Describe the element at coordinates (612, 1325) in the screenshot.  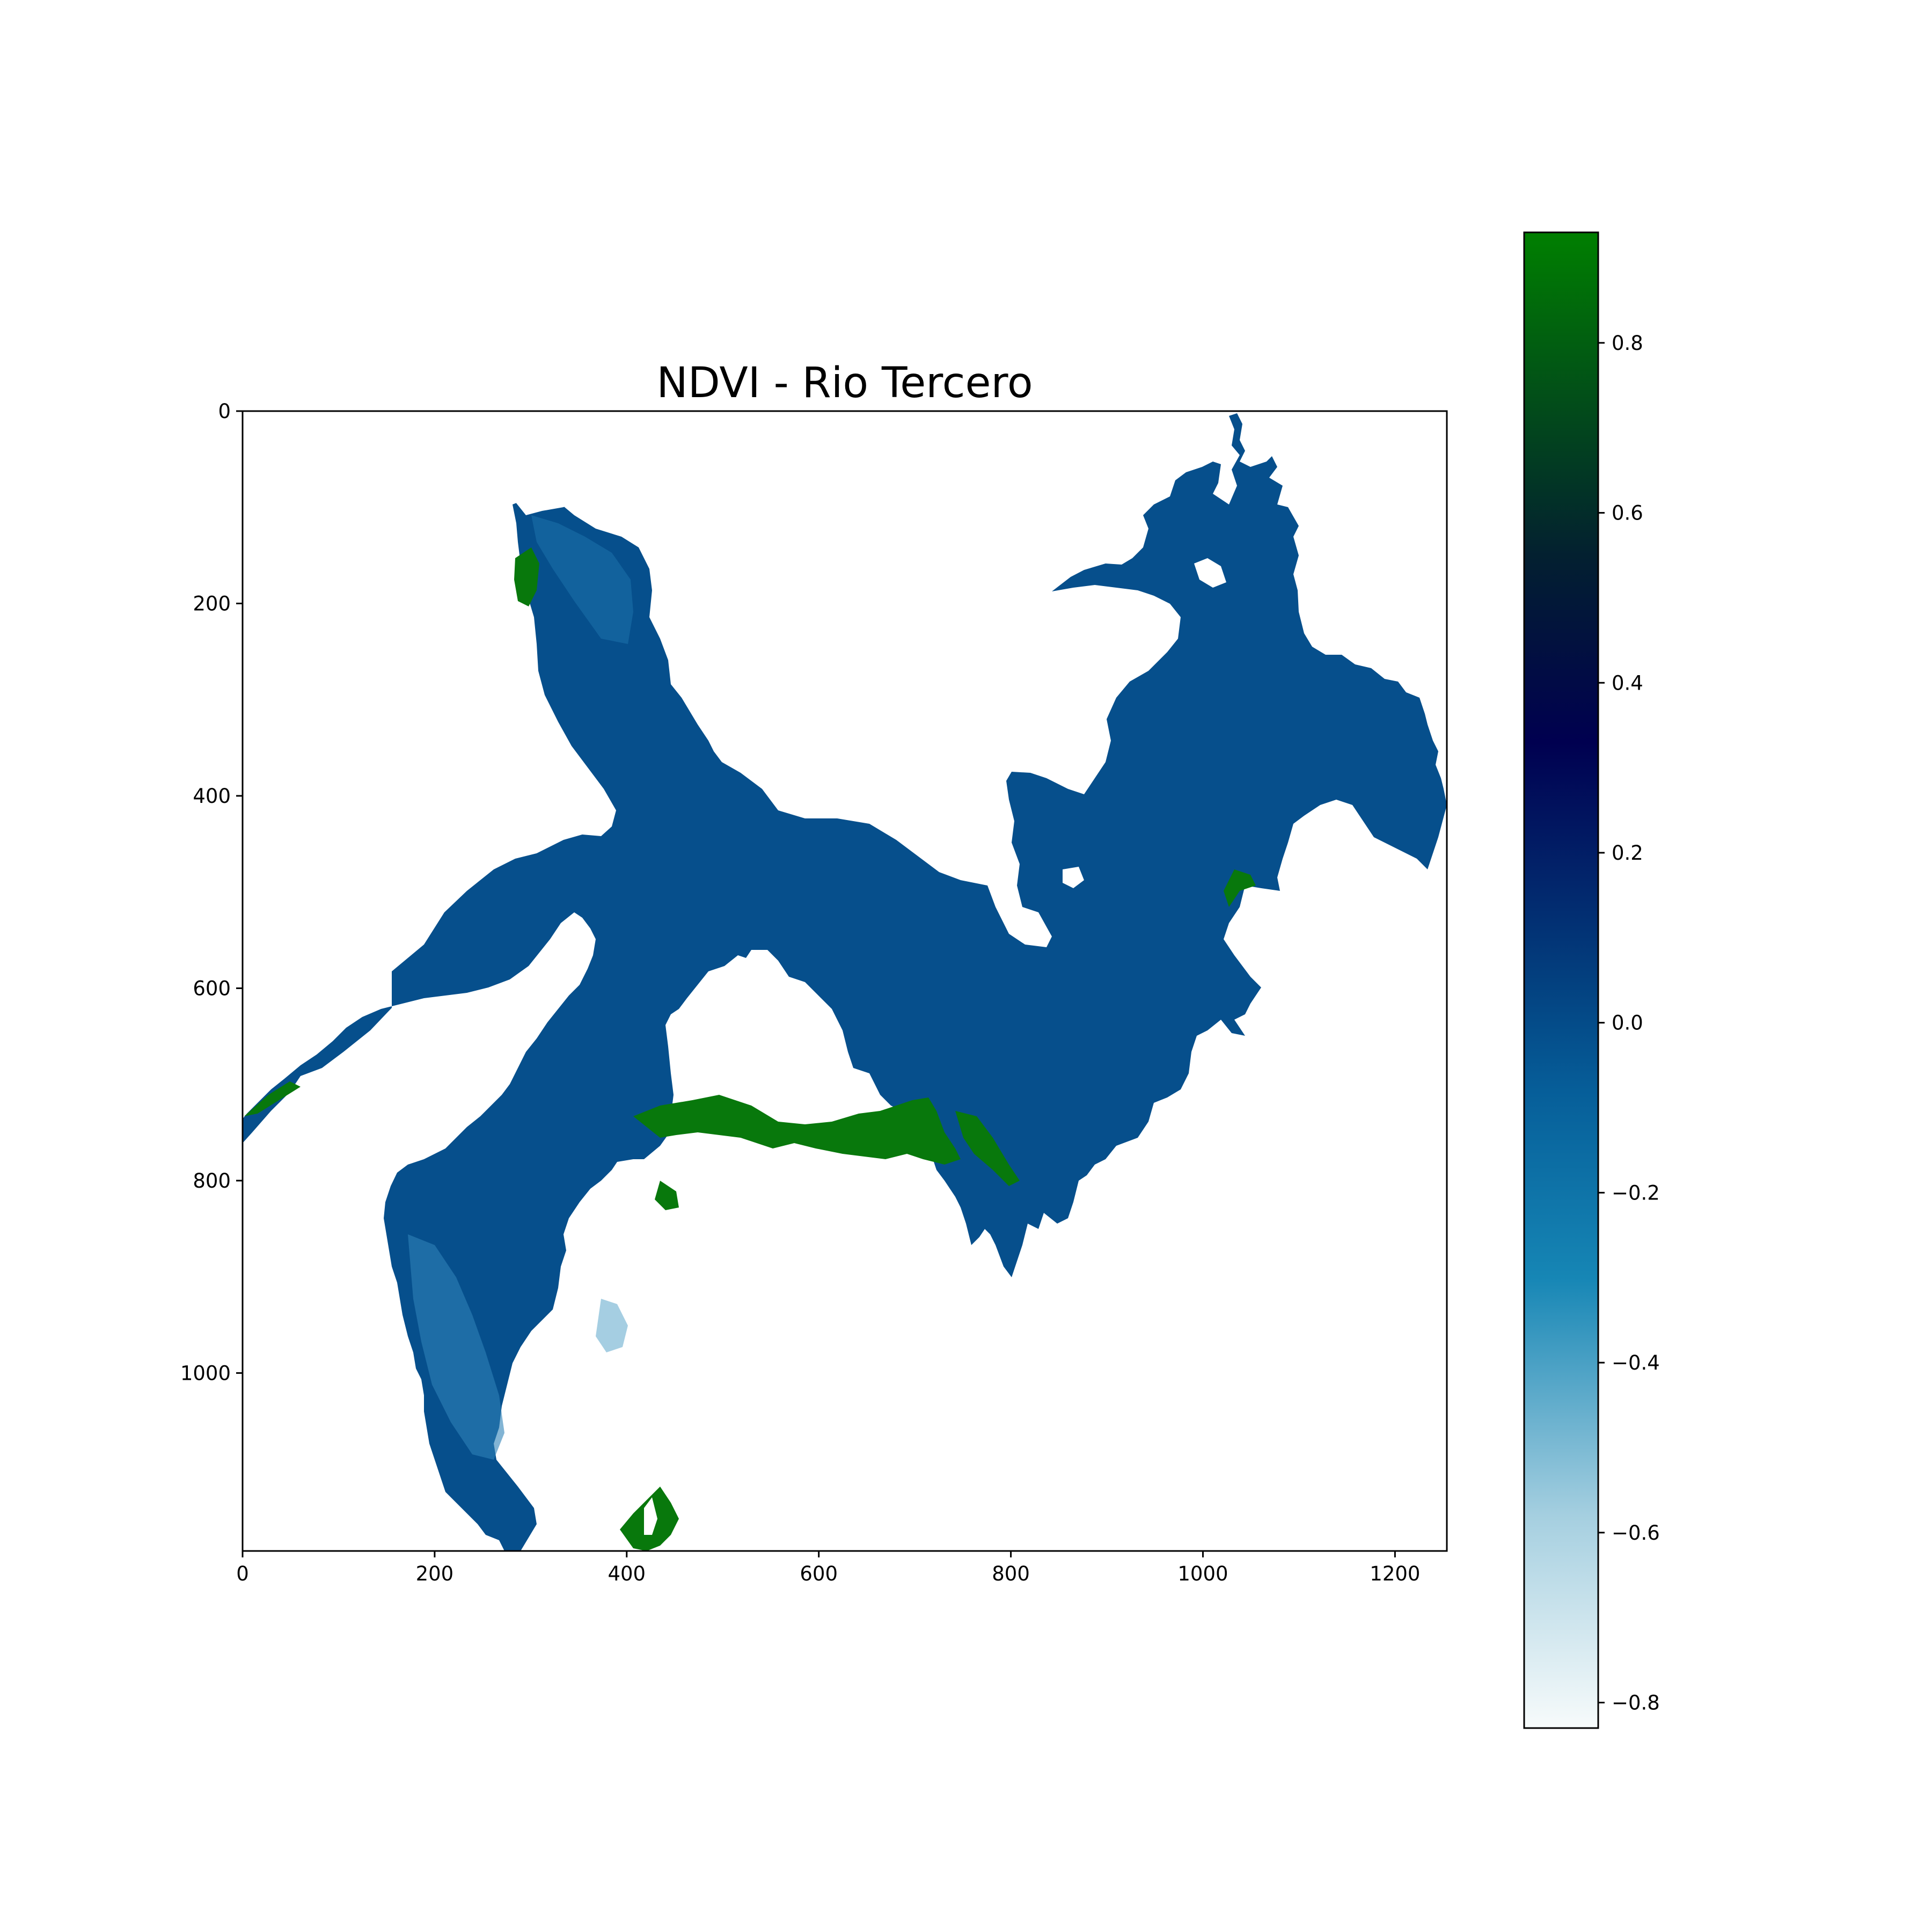
I see `reservoir-water-lightest` at that location.